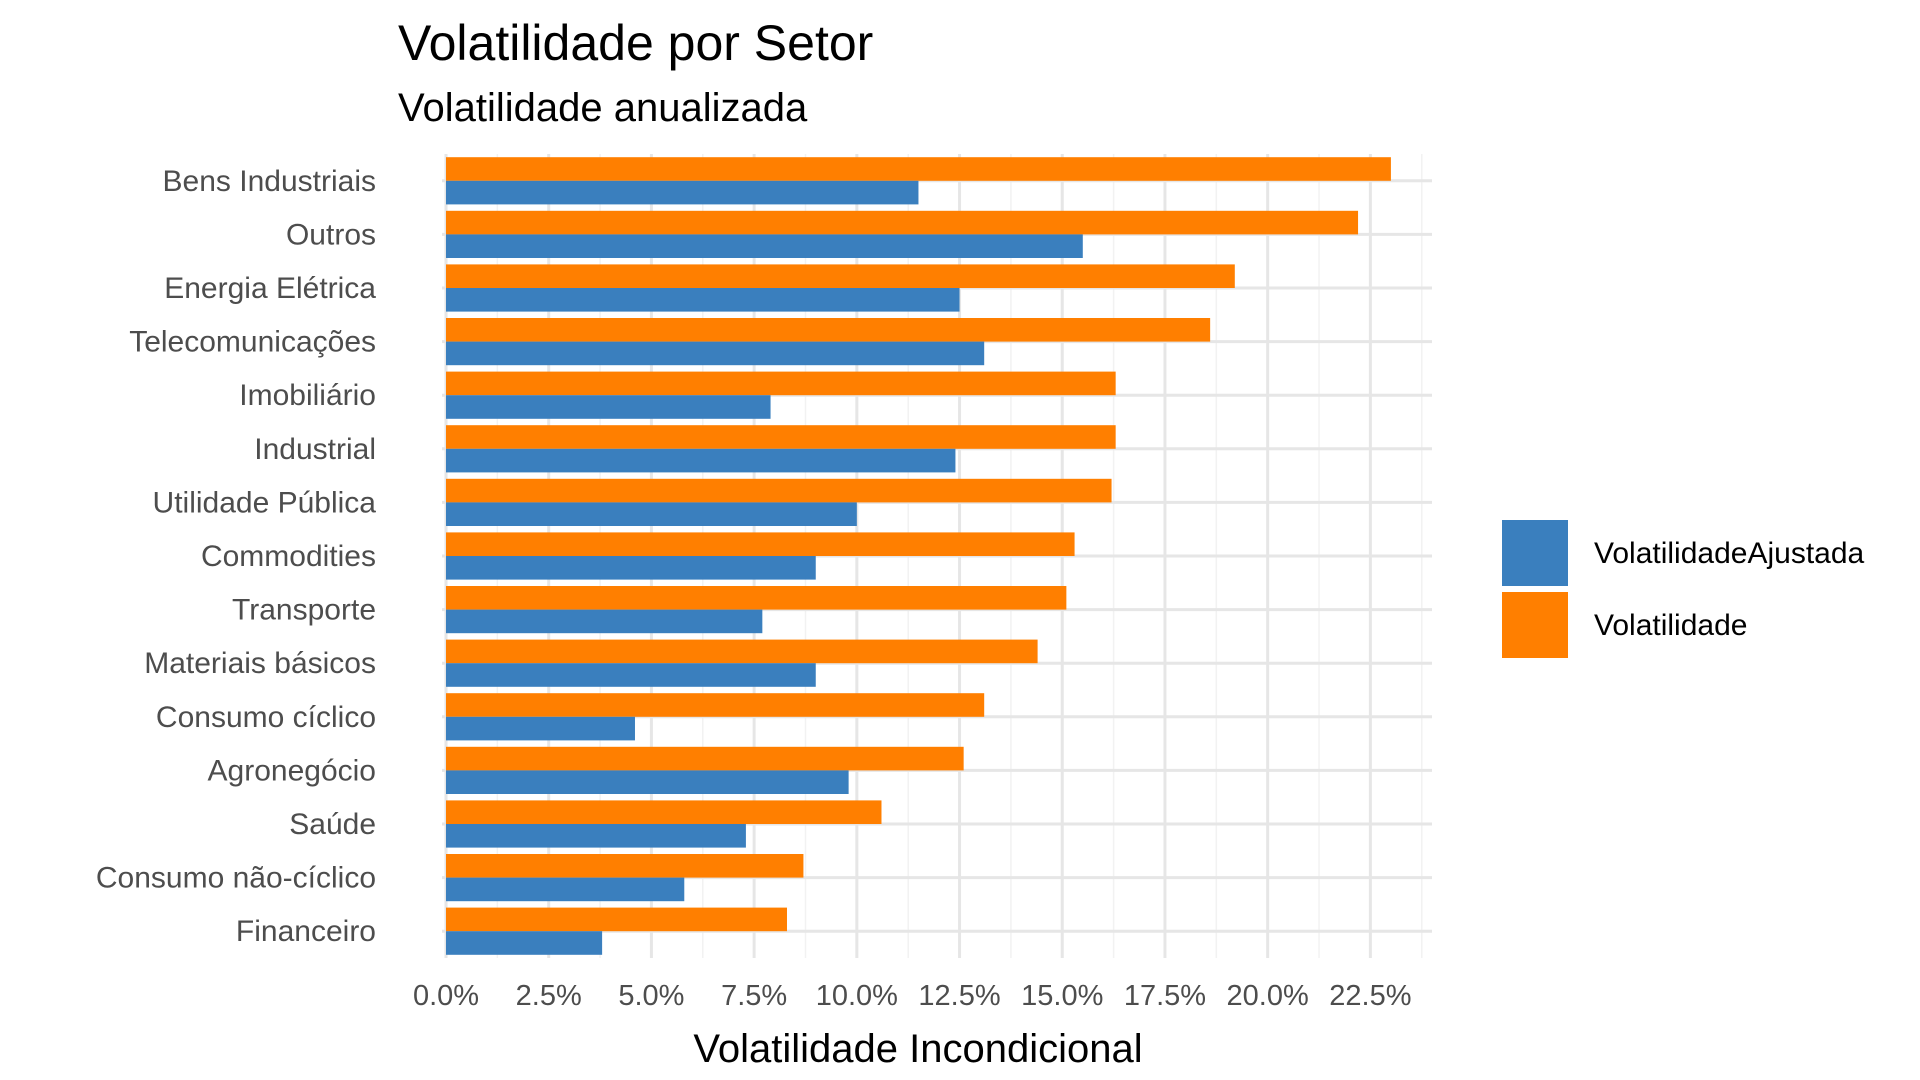  I want to click on legend-label: VolatilidadeAjustada, so click(1729, 553).